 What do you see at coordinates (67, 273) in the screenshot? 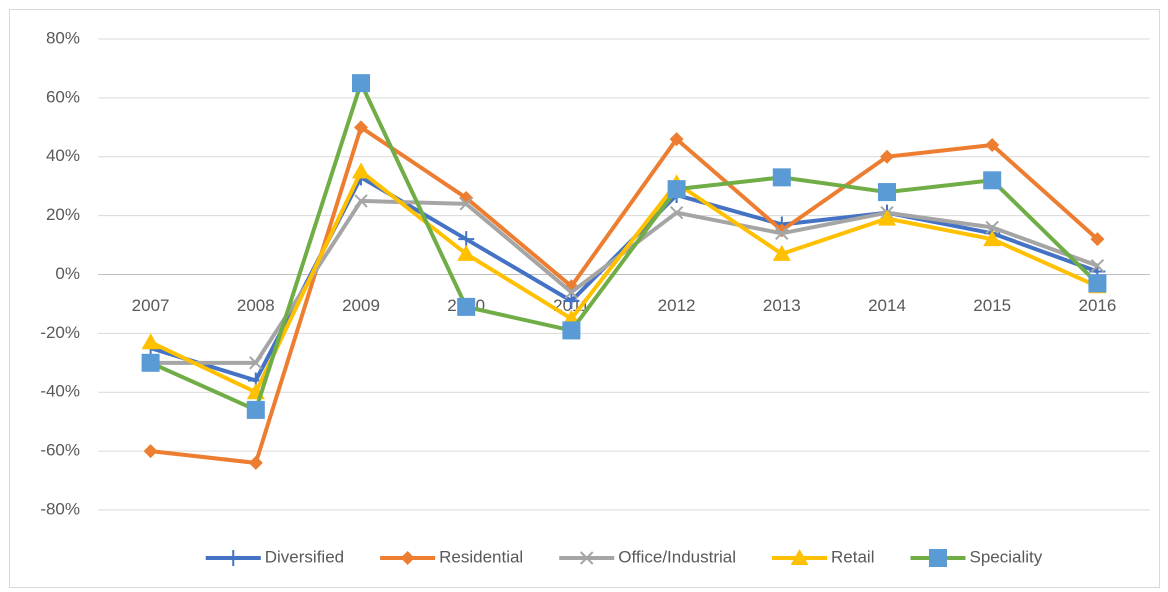
I see `y-tick-label: 0%` at bounding box center [67, 273].